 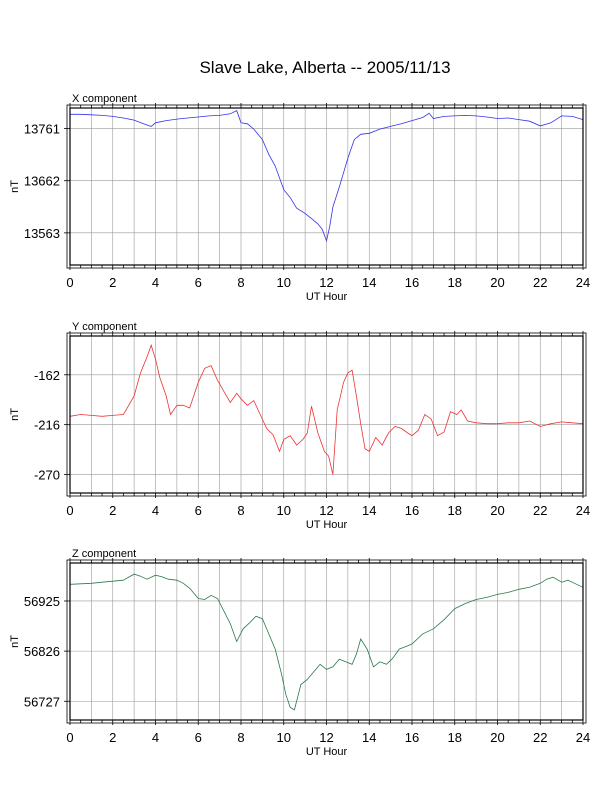 What do you see at coordinates (47, 425) in the screenshot?
I see `y-tick-label: -216` at bounding box center [47, 425].